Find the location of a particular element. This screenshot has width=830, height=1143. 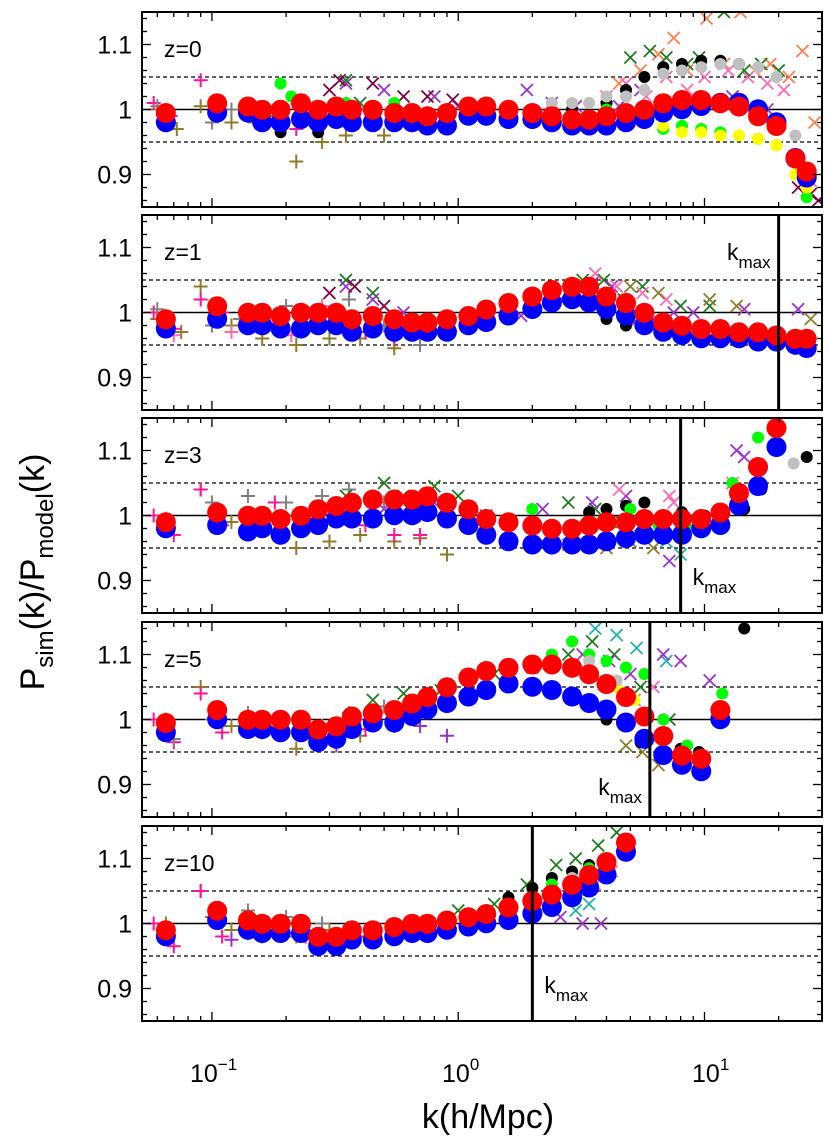

data-point-maroon is located at coordinates (340, 80).